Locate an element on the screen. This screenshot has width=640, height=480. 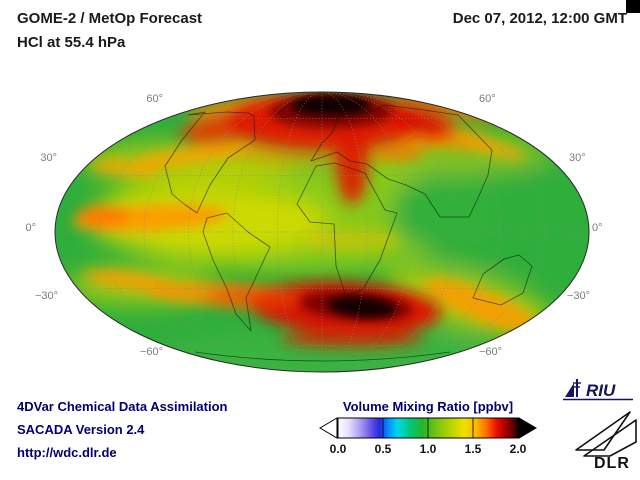
footer-line-version: SACADA Version 2.4 is located at coordinates (81, 429).